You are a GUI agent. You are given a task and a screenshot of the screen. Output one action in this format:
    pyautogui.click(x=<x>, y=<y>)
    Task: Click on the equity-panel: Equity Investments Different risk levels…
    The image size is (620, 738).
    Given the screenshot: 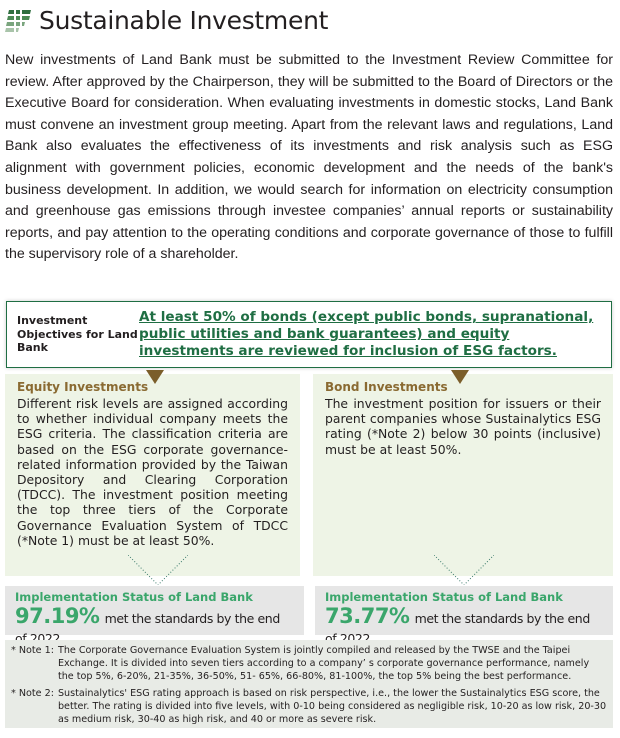 What is the action you would take?
    pyautogui.click(x=152, y=475)
    